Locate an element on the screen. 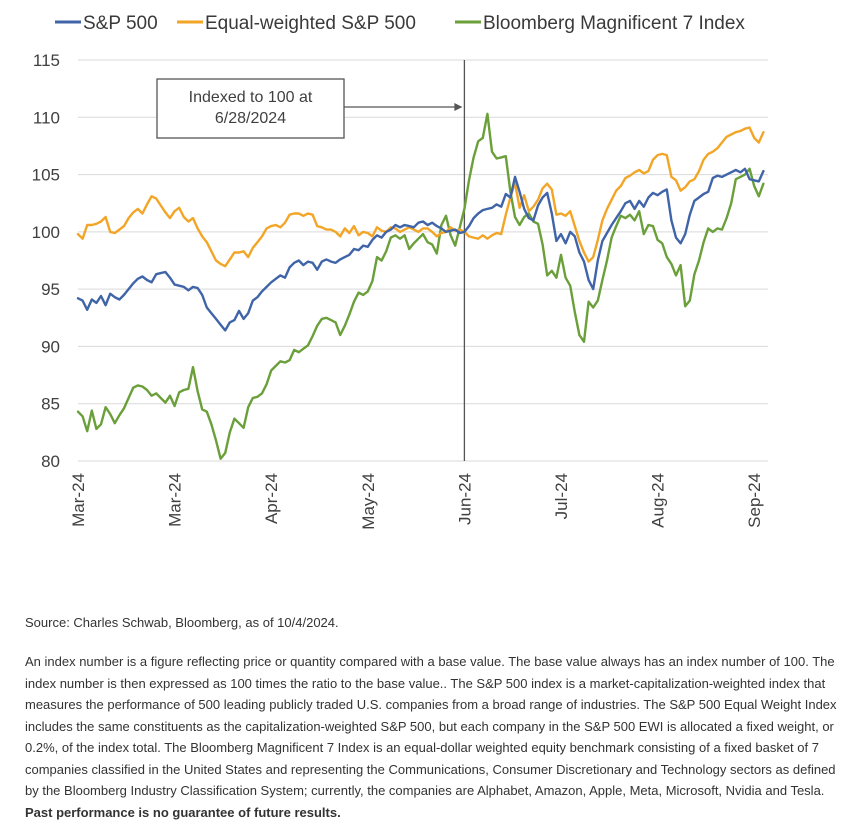  y-axis-ticks: 80 85 90 95 100 105 110 115 is located at coordinates (46, 261).